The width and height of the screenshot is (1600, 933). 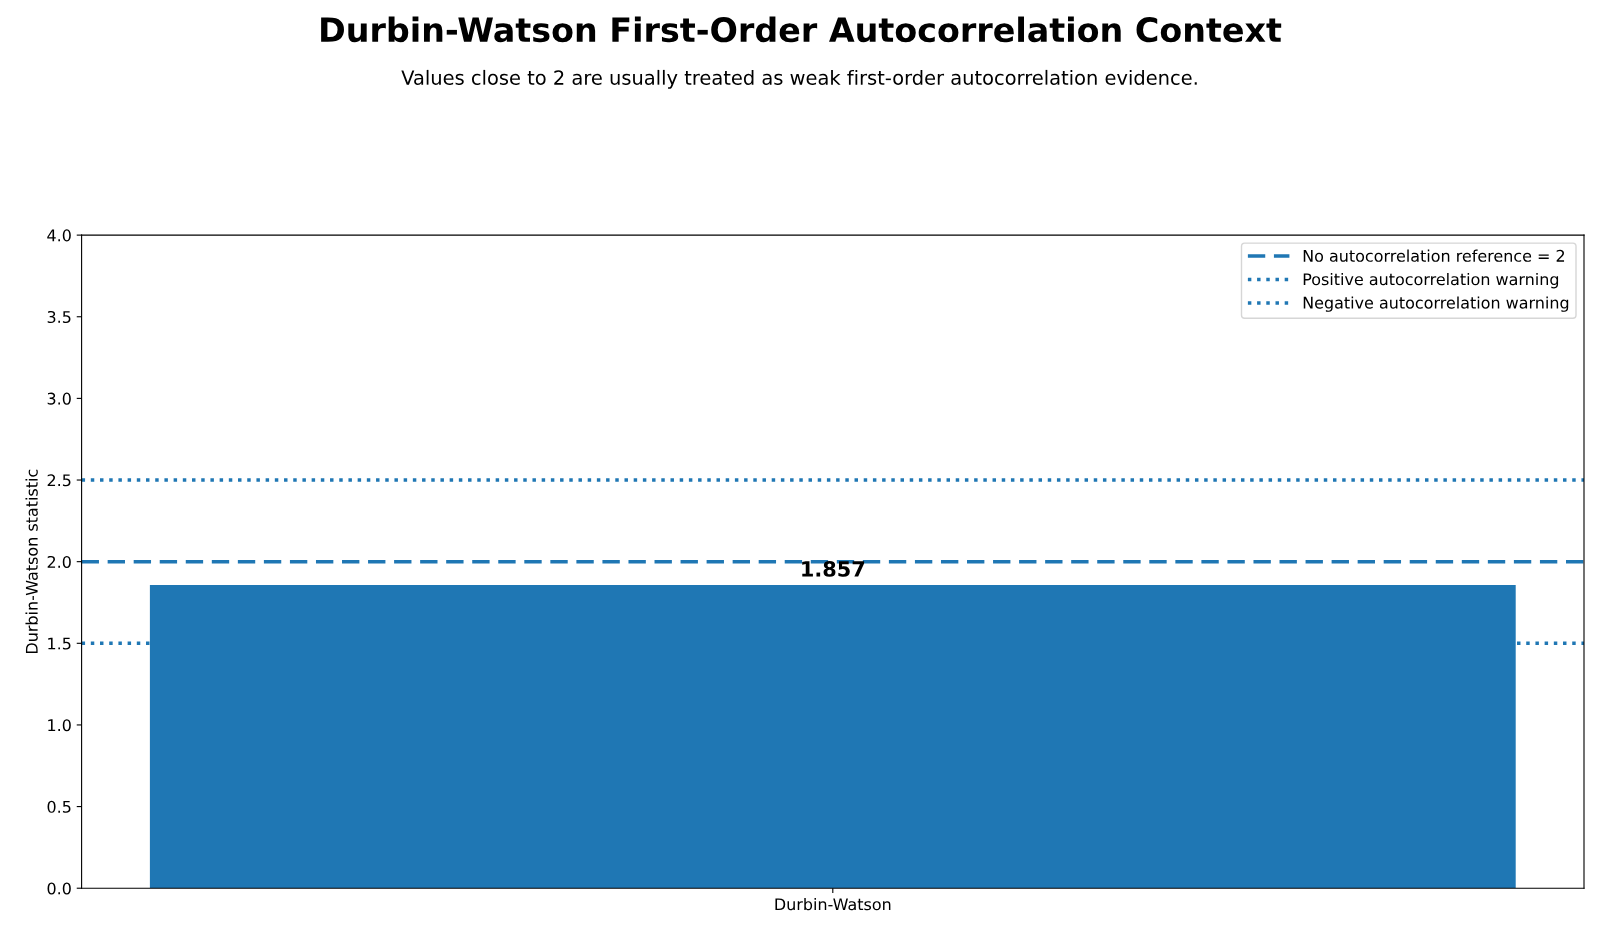 I want to click on y-tick-label: 3.0, so click(x=59, y=398).